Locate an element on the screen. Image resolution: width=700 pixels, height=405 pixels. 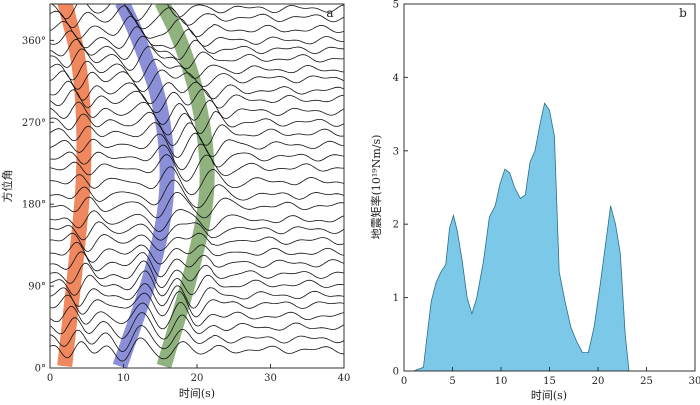
a-x-axis-label: 时间(s) is located at coordinates (197, 393).